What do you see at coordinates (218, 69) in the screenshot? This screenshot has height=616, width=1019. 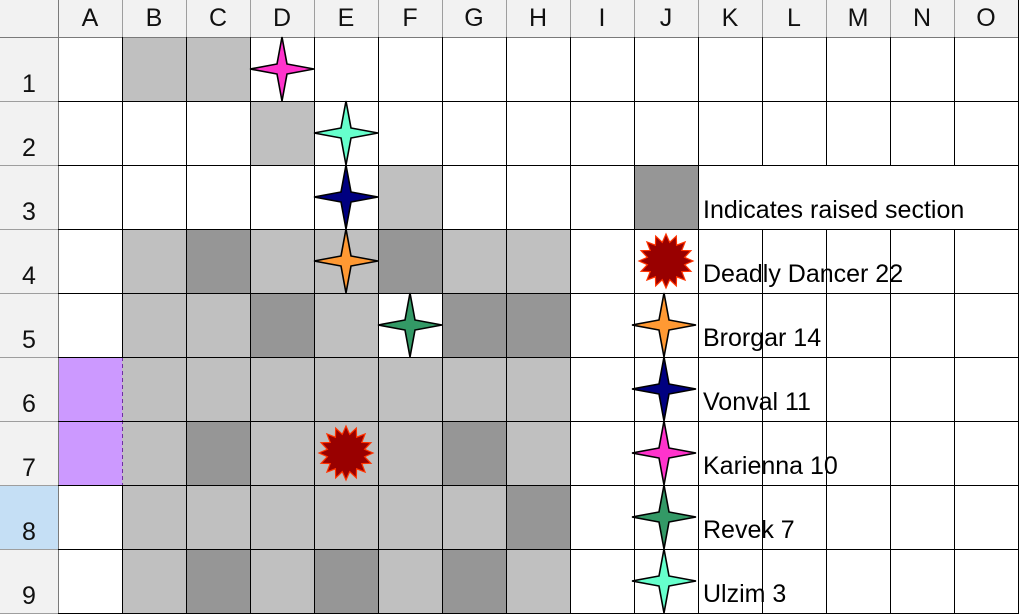 I see `raised-cell-c1` at bounding box center [218, 69].